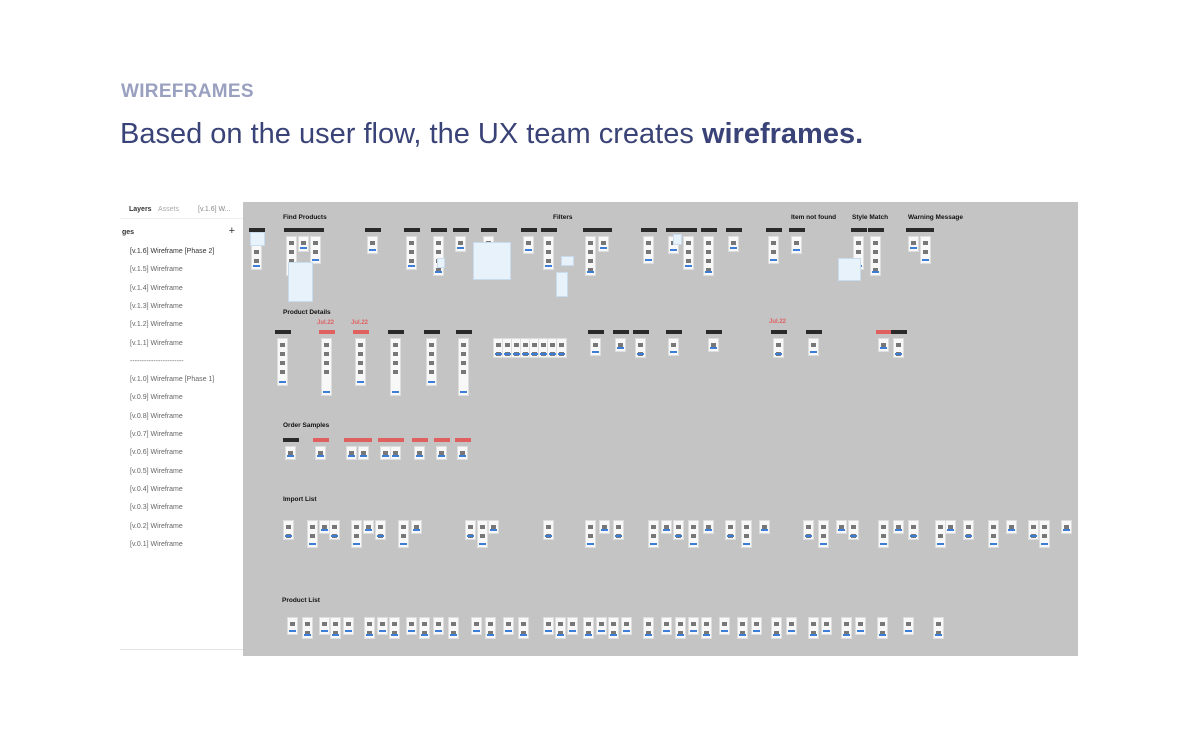 The image size is (1200, 736). Describe the element at coordinates (140, 209) in the screenshot. I see `tab-layers: Layers` at that location.